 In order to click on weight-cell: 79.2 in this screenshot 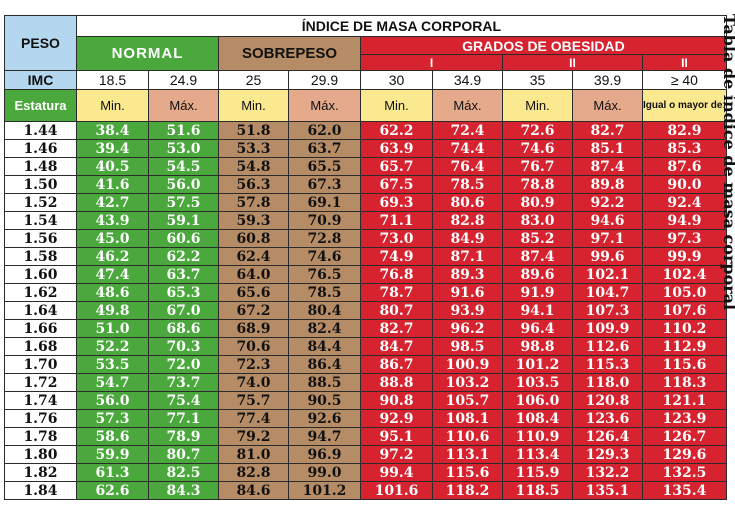, I will do `click(253, 436)`.